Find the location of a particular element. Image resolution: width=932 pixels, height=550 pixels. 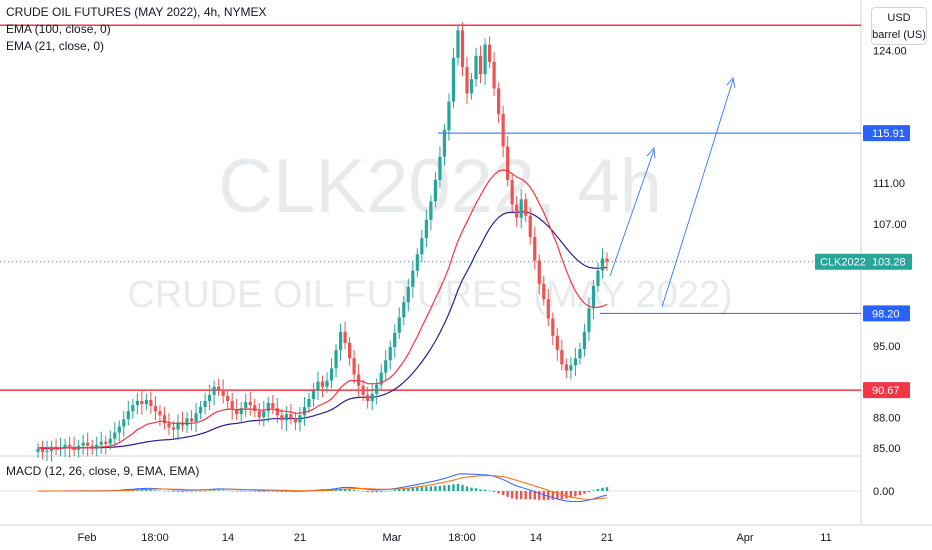

macd-line is located at coordinates (322, 488).